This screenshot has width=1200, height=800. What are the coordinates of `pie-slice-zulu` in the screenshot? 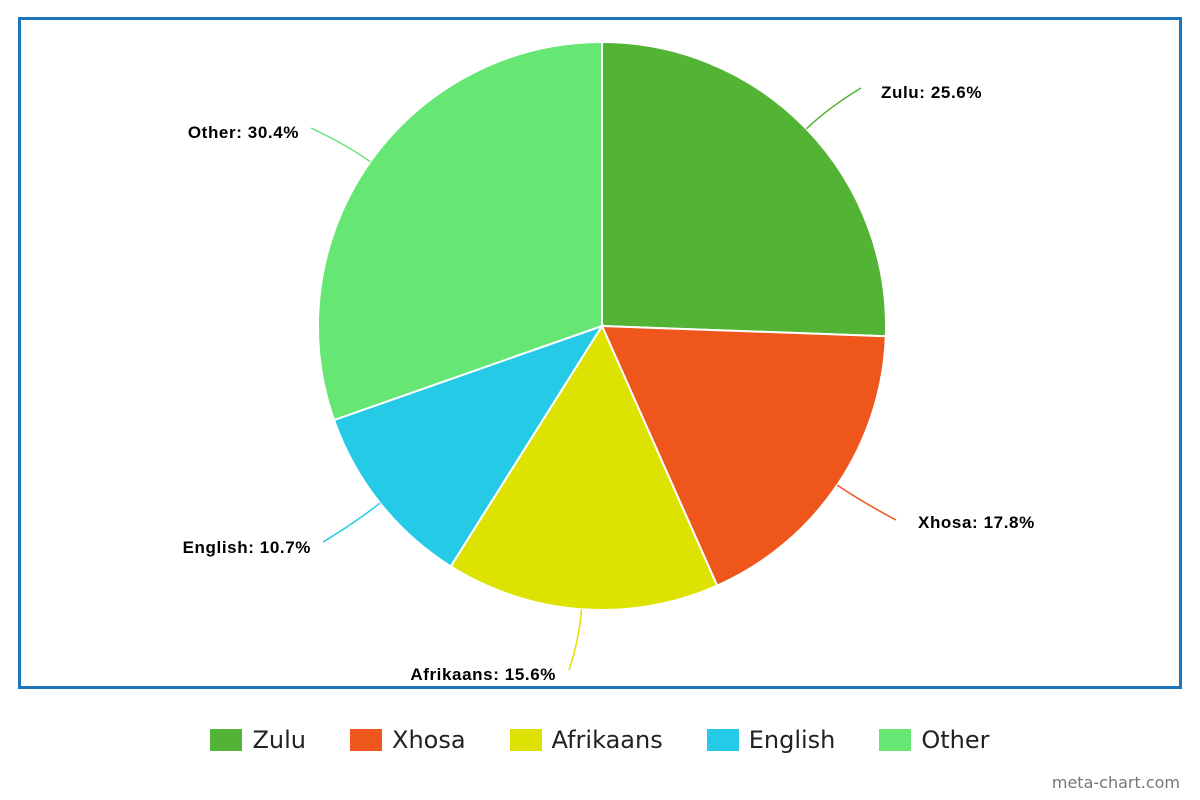 It's located at (744, 189).